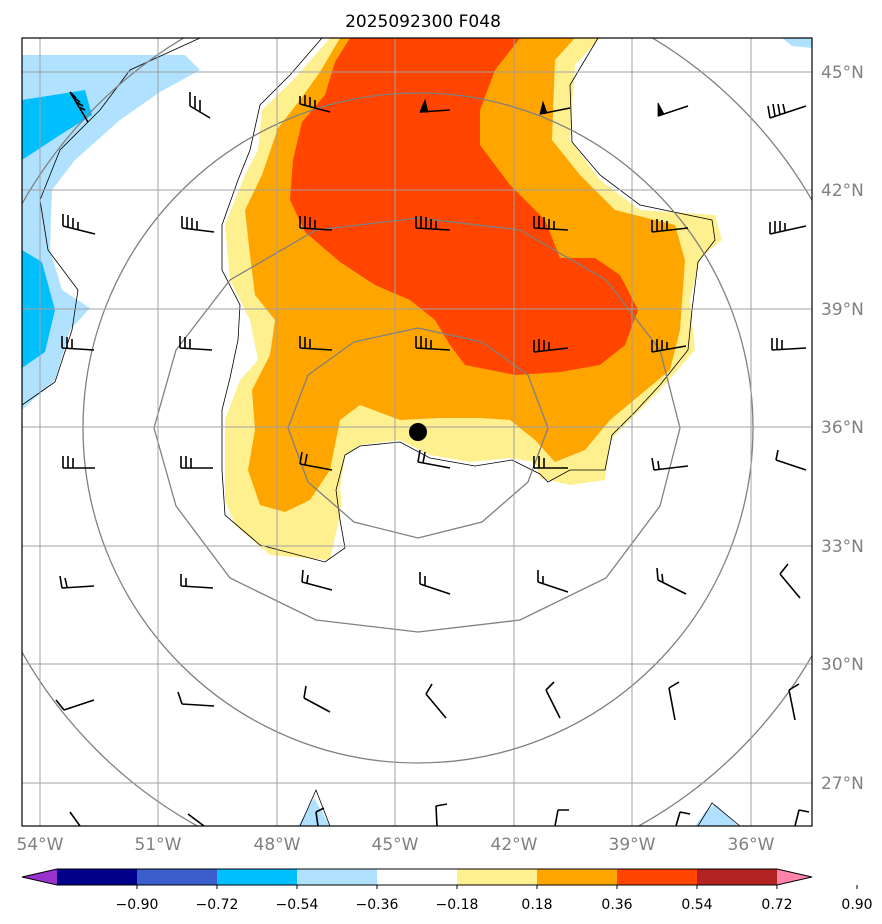  Describe the element at coordinates (751, 845) in the screenshot. I see `lon-label: 36°W` at that location.